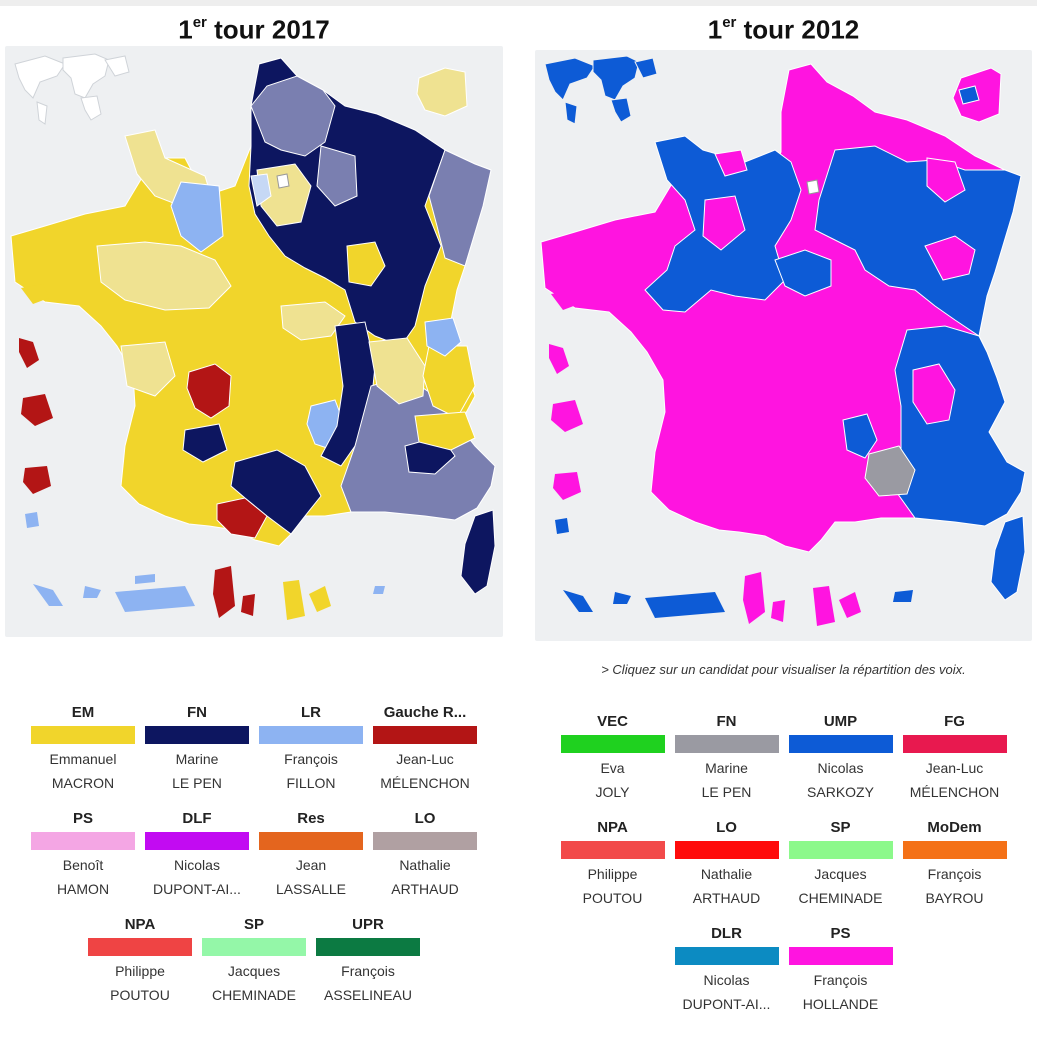 This screenshot has height=1038, width=1037. I want to click on candidate-2017-lepen: FN Marine LE PEN, so click(197, 748).